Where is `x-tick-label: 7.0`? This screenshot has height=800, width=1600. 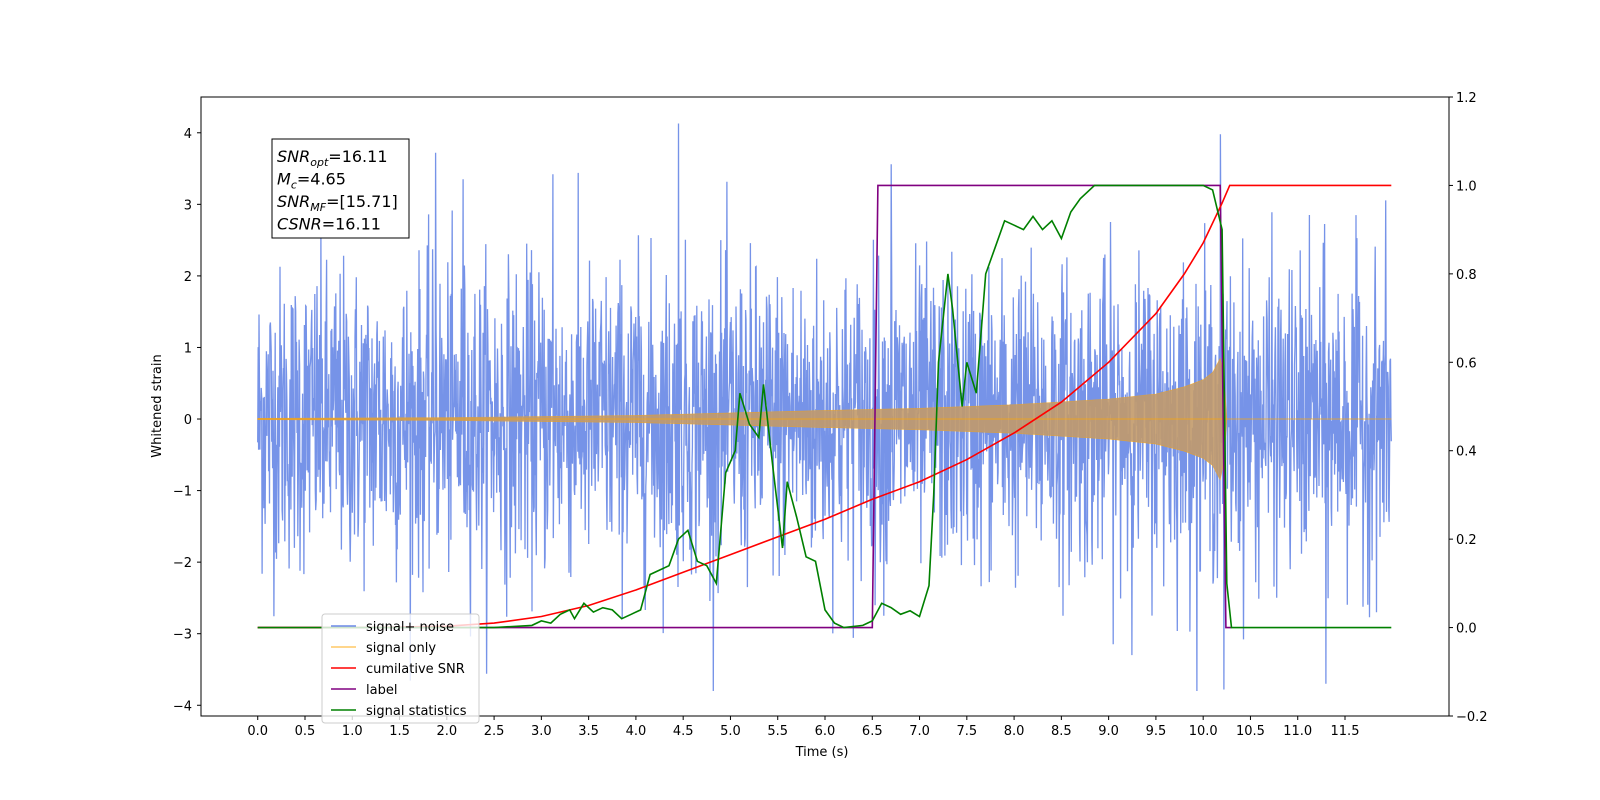
x-tick-label: 7.0 is located at coordinates (919, 731).